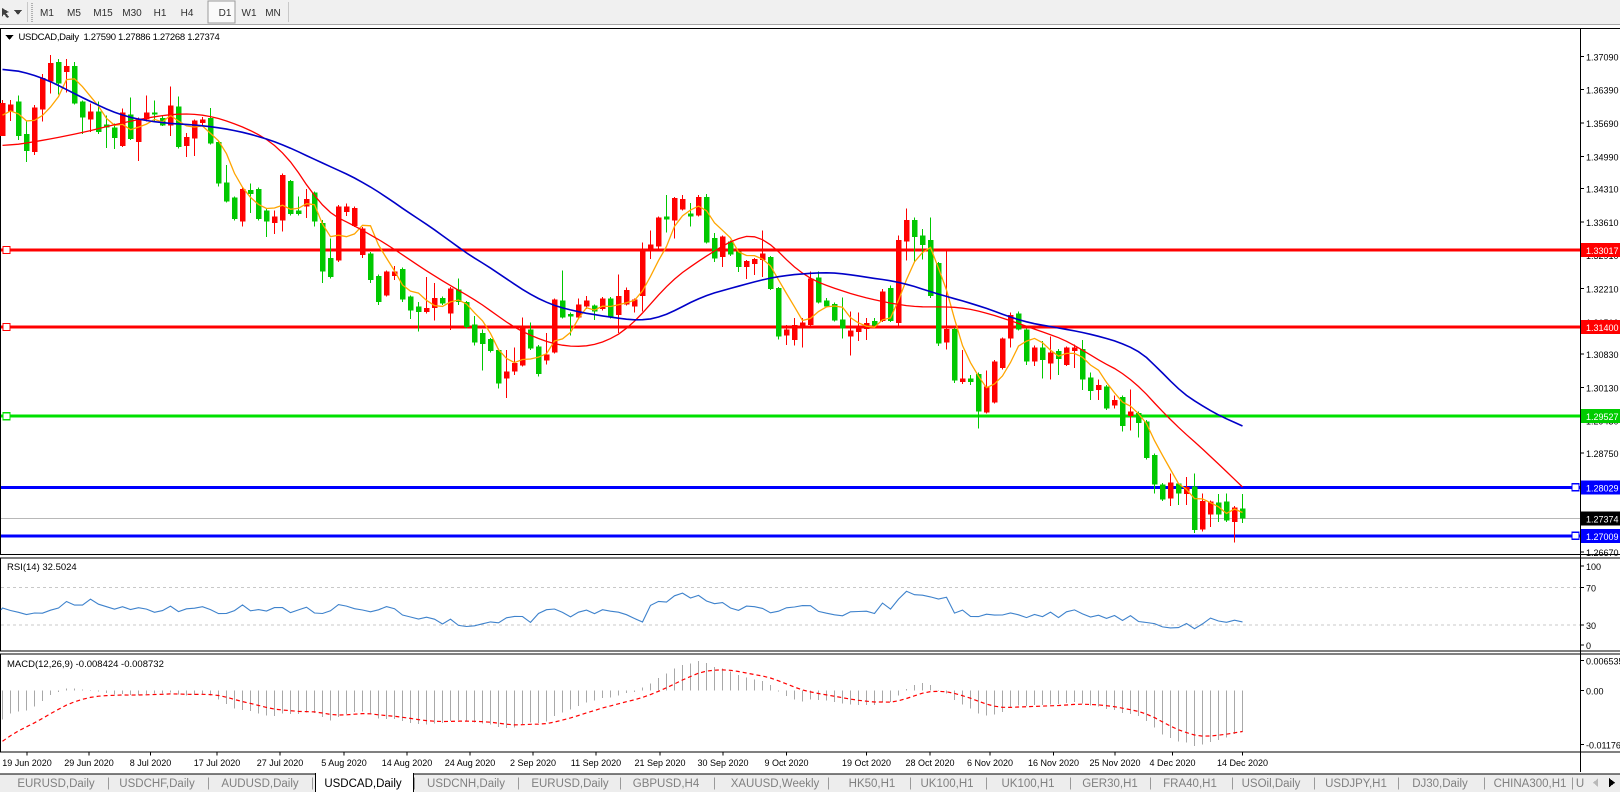  Describe the element at coordinates (1190, 784) in the screenshot. I see `svg-text: FRA40,H1` at that location.